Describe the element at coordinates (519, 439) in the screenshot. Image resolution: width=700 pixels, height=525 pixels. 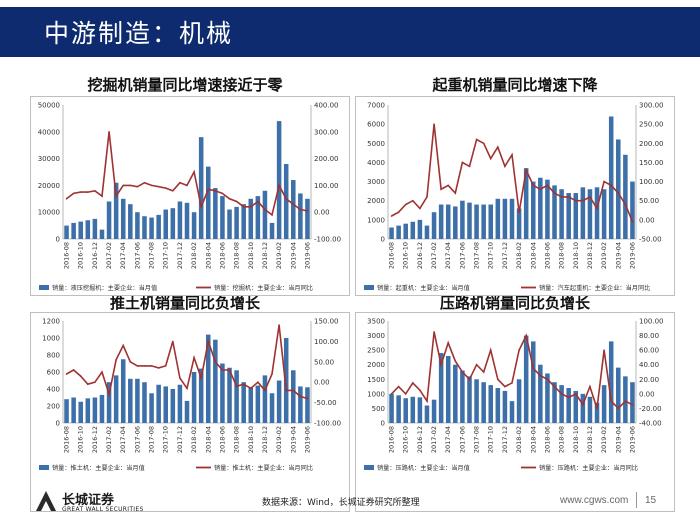
I see `x-tick-label: 2018-02` at that location.